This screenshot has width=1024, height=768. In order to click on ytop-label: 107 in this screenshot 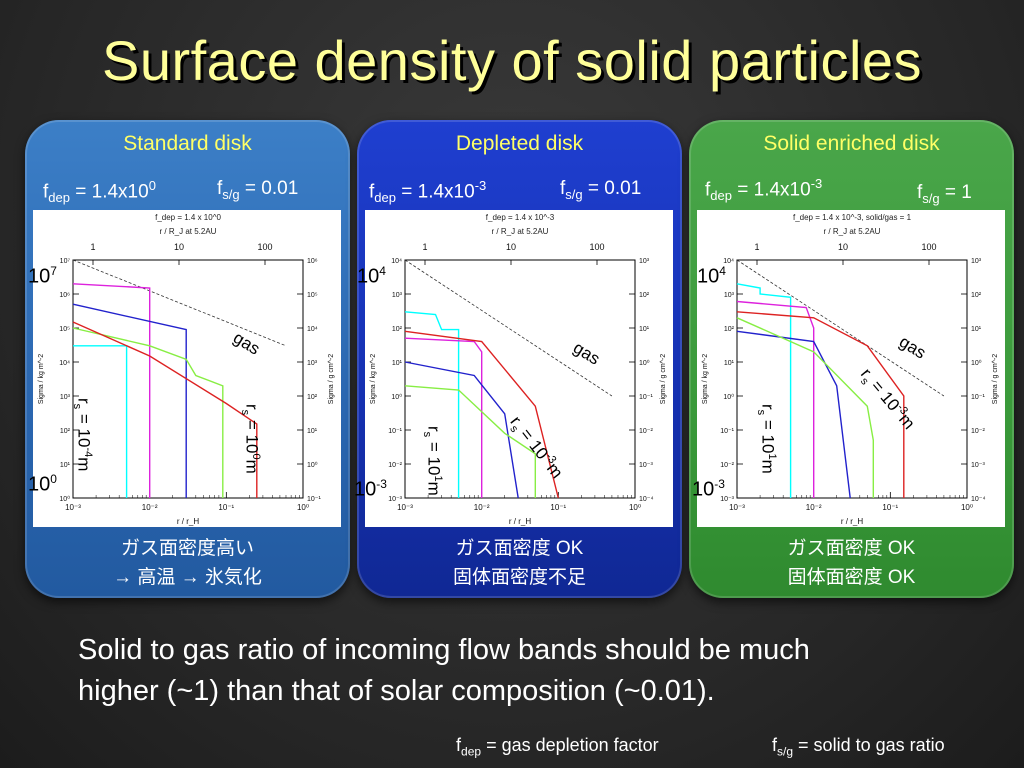, I will do `click(42, 276)`.